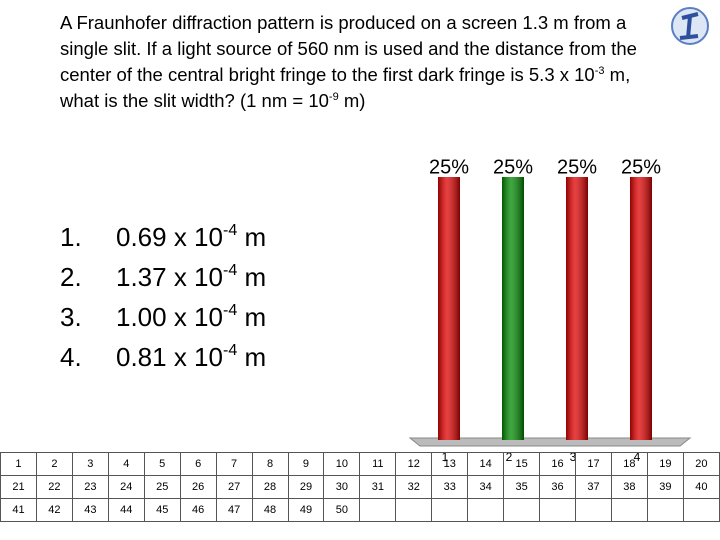  What do you see at coordinates (234, 464) in the screenshot?
I see `grid-cell: 7` at bounding box center [234, 464].